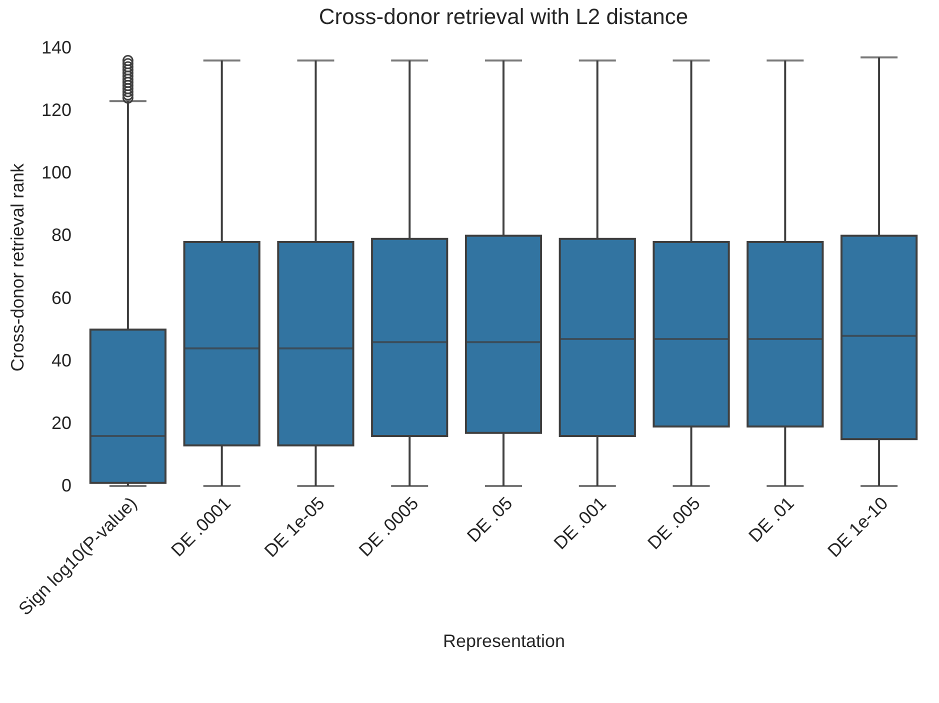 The image size is (939, 703). Describe the element at coordinates (771, 519) in the screenshot. I see `x-tick-label: DE .01` at that location.